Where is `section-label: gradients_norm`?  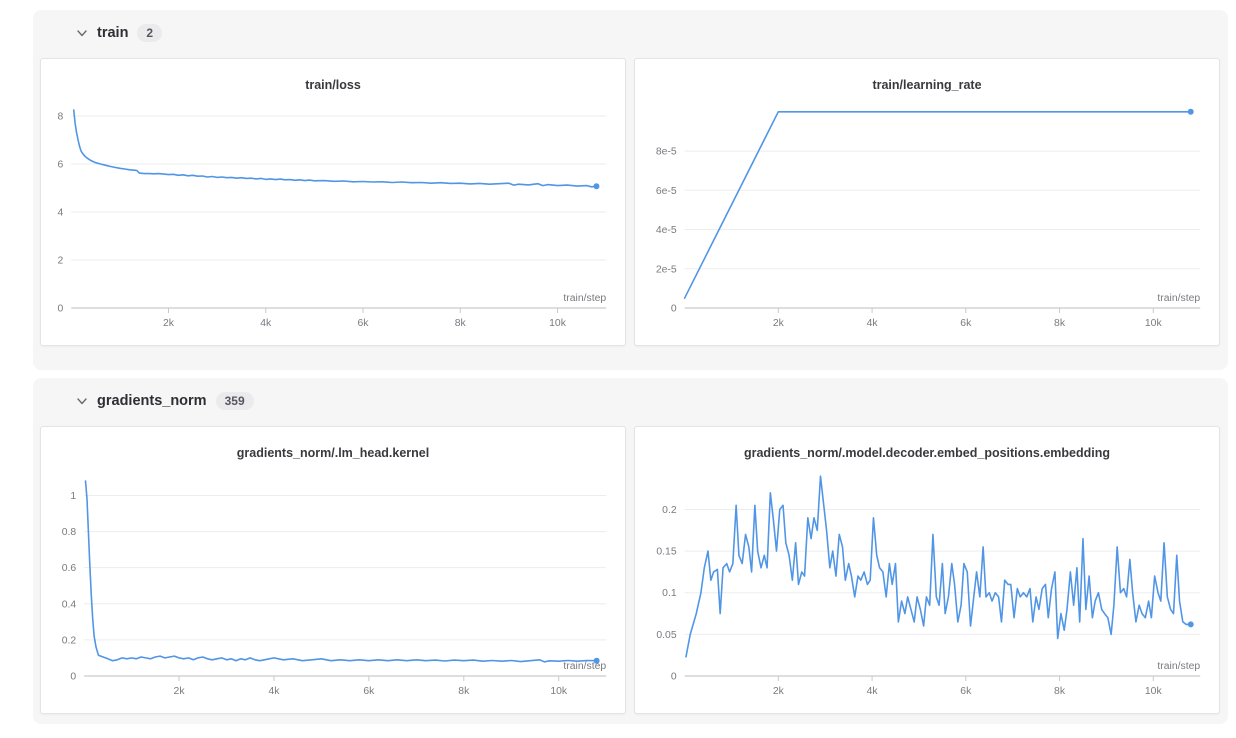
section-label: gradients_norm is located at coordinates (152, 401).